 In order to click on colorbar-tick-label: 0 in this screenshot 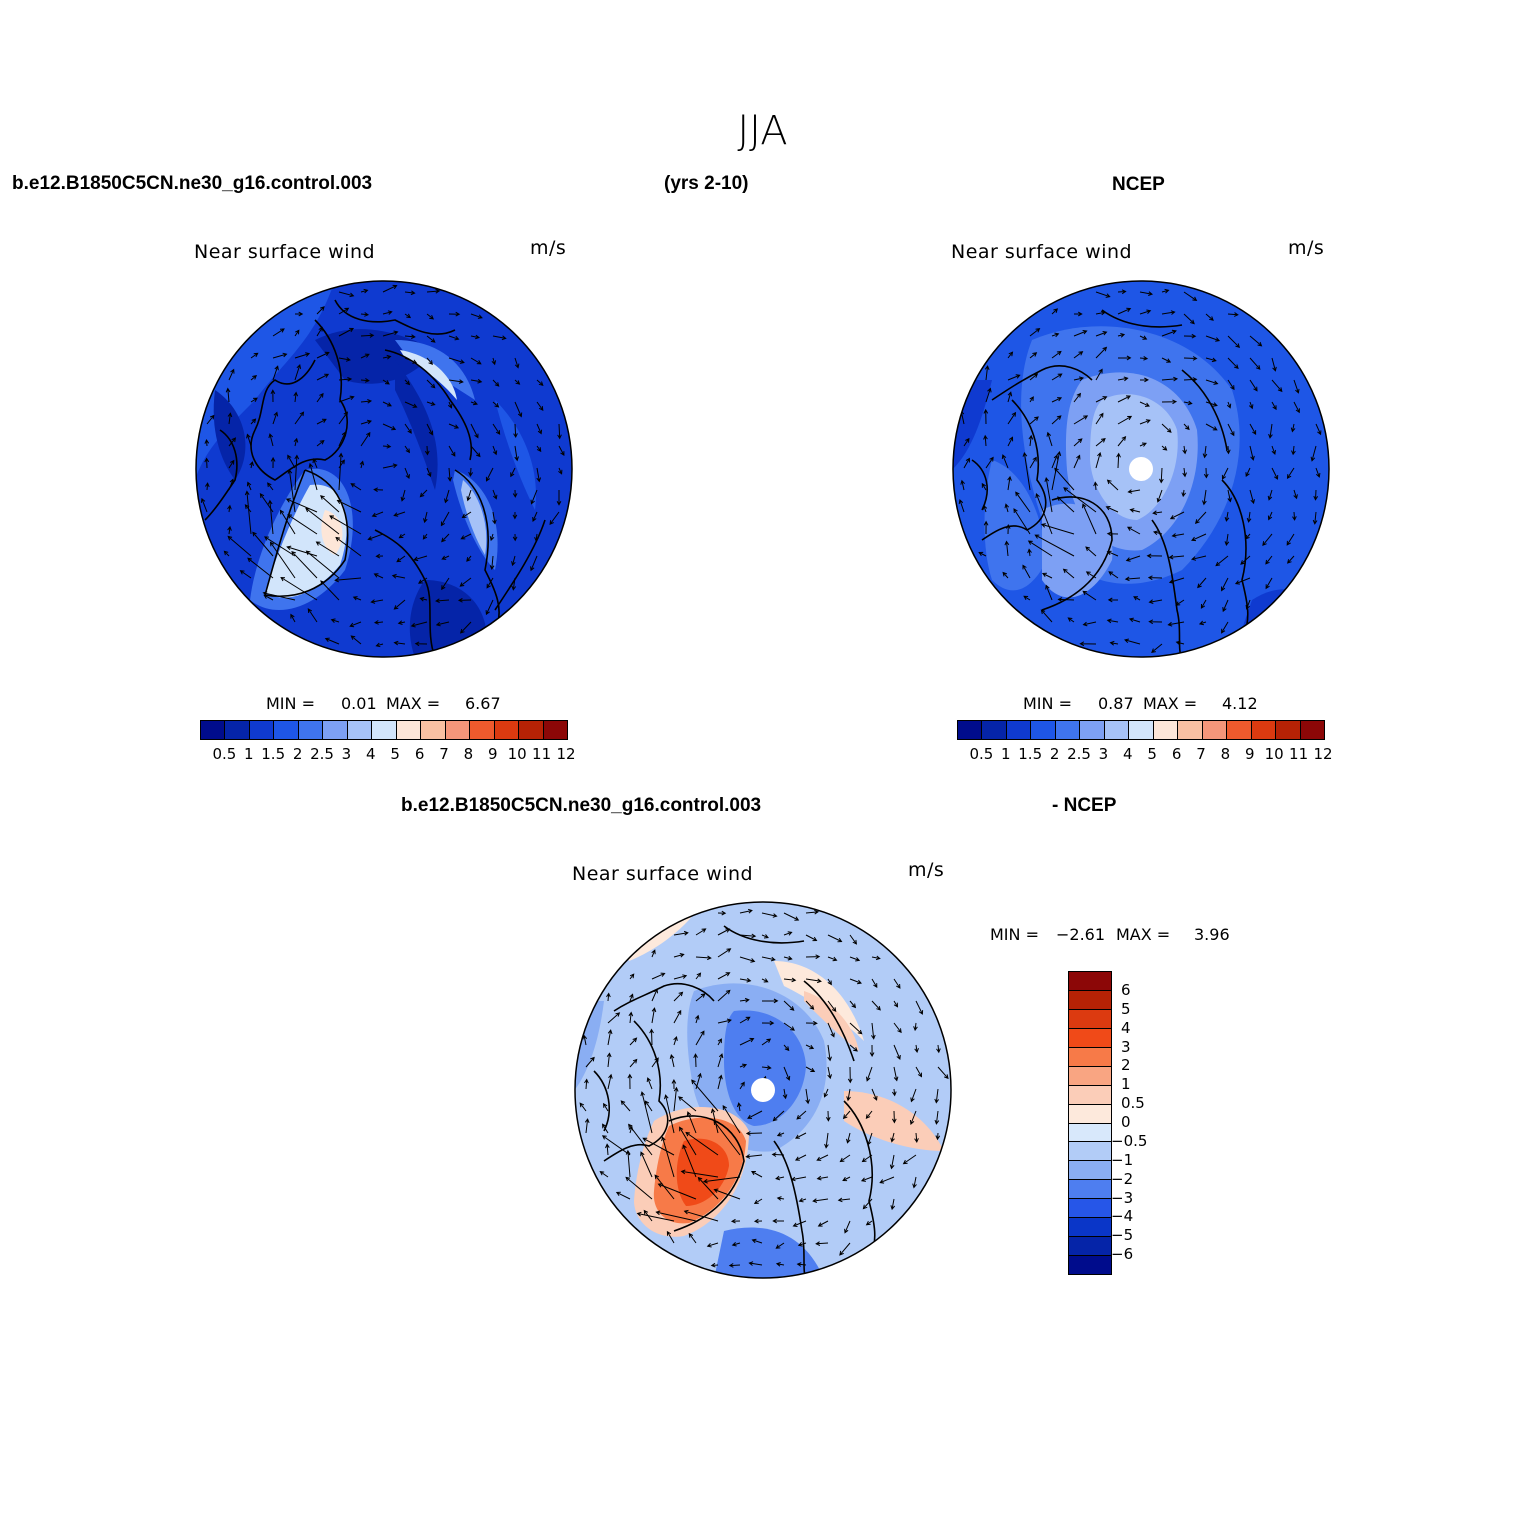, I will do `click(1126, 1122)`.